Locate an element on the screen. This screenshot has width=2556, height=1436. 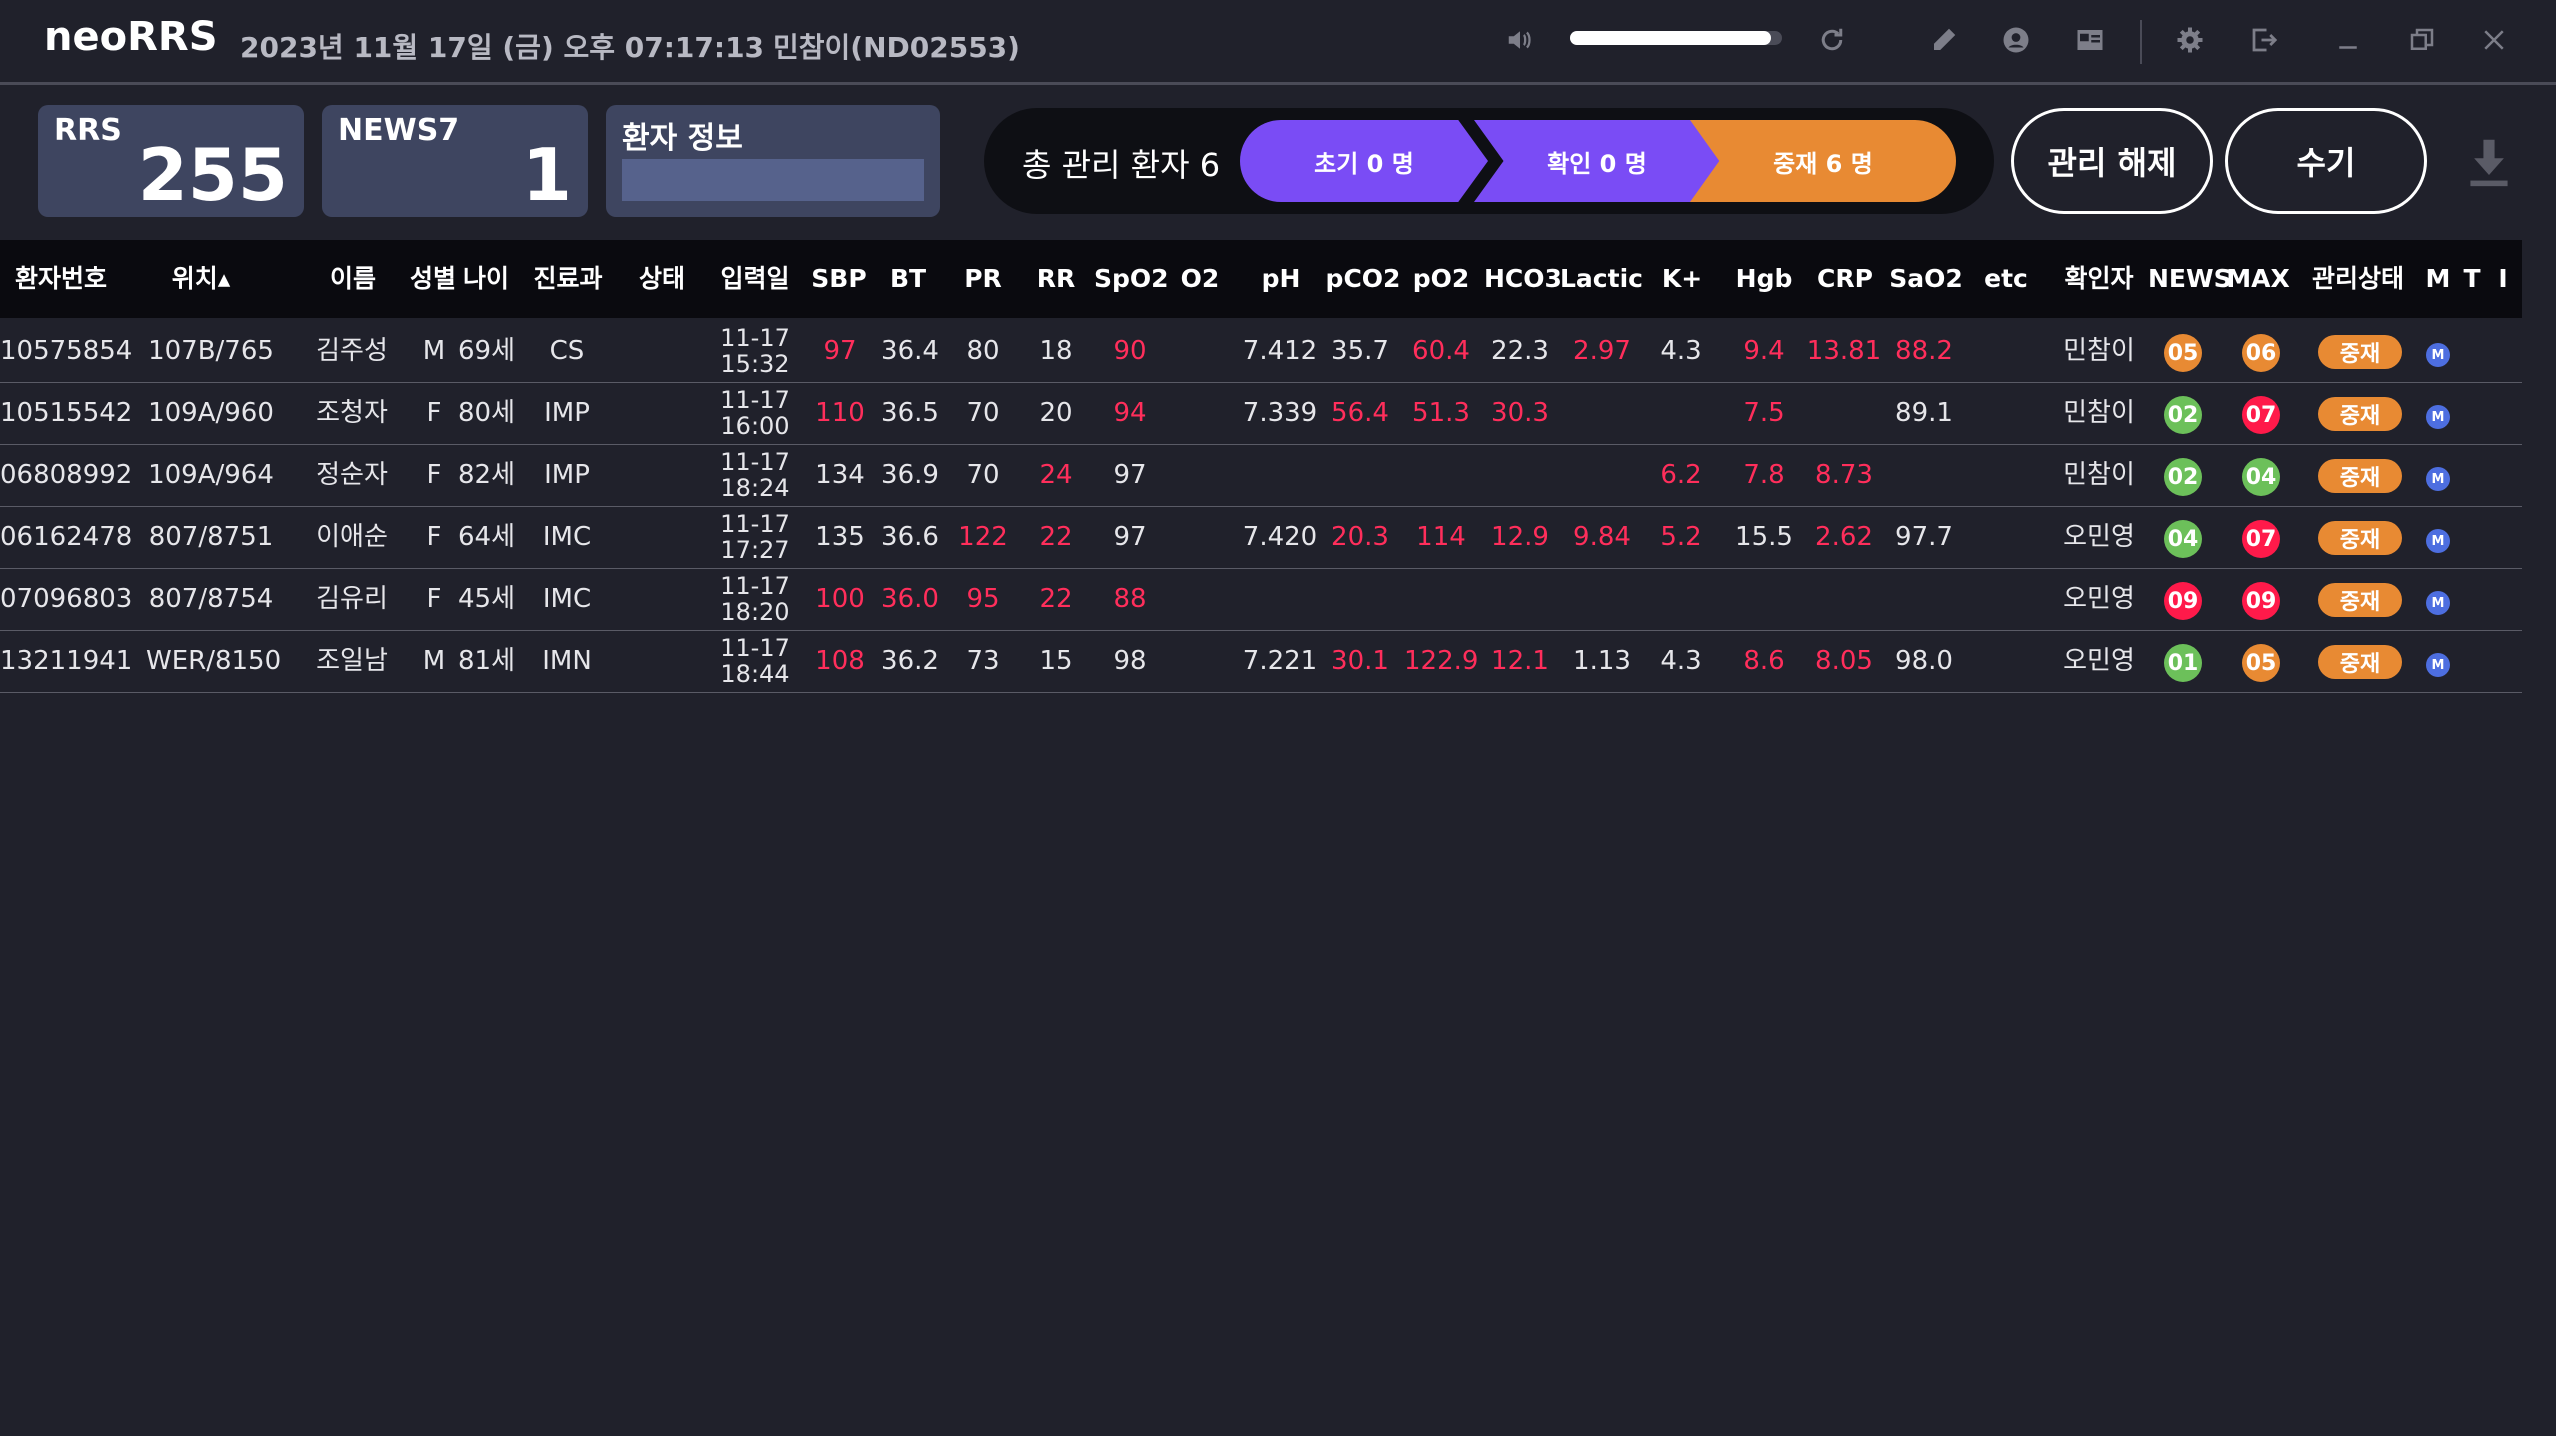
cell-hgb is located at coordinates (1764, 599).